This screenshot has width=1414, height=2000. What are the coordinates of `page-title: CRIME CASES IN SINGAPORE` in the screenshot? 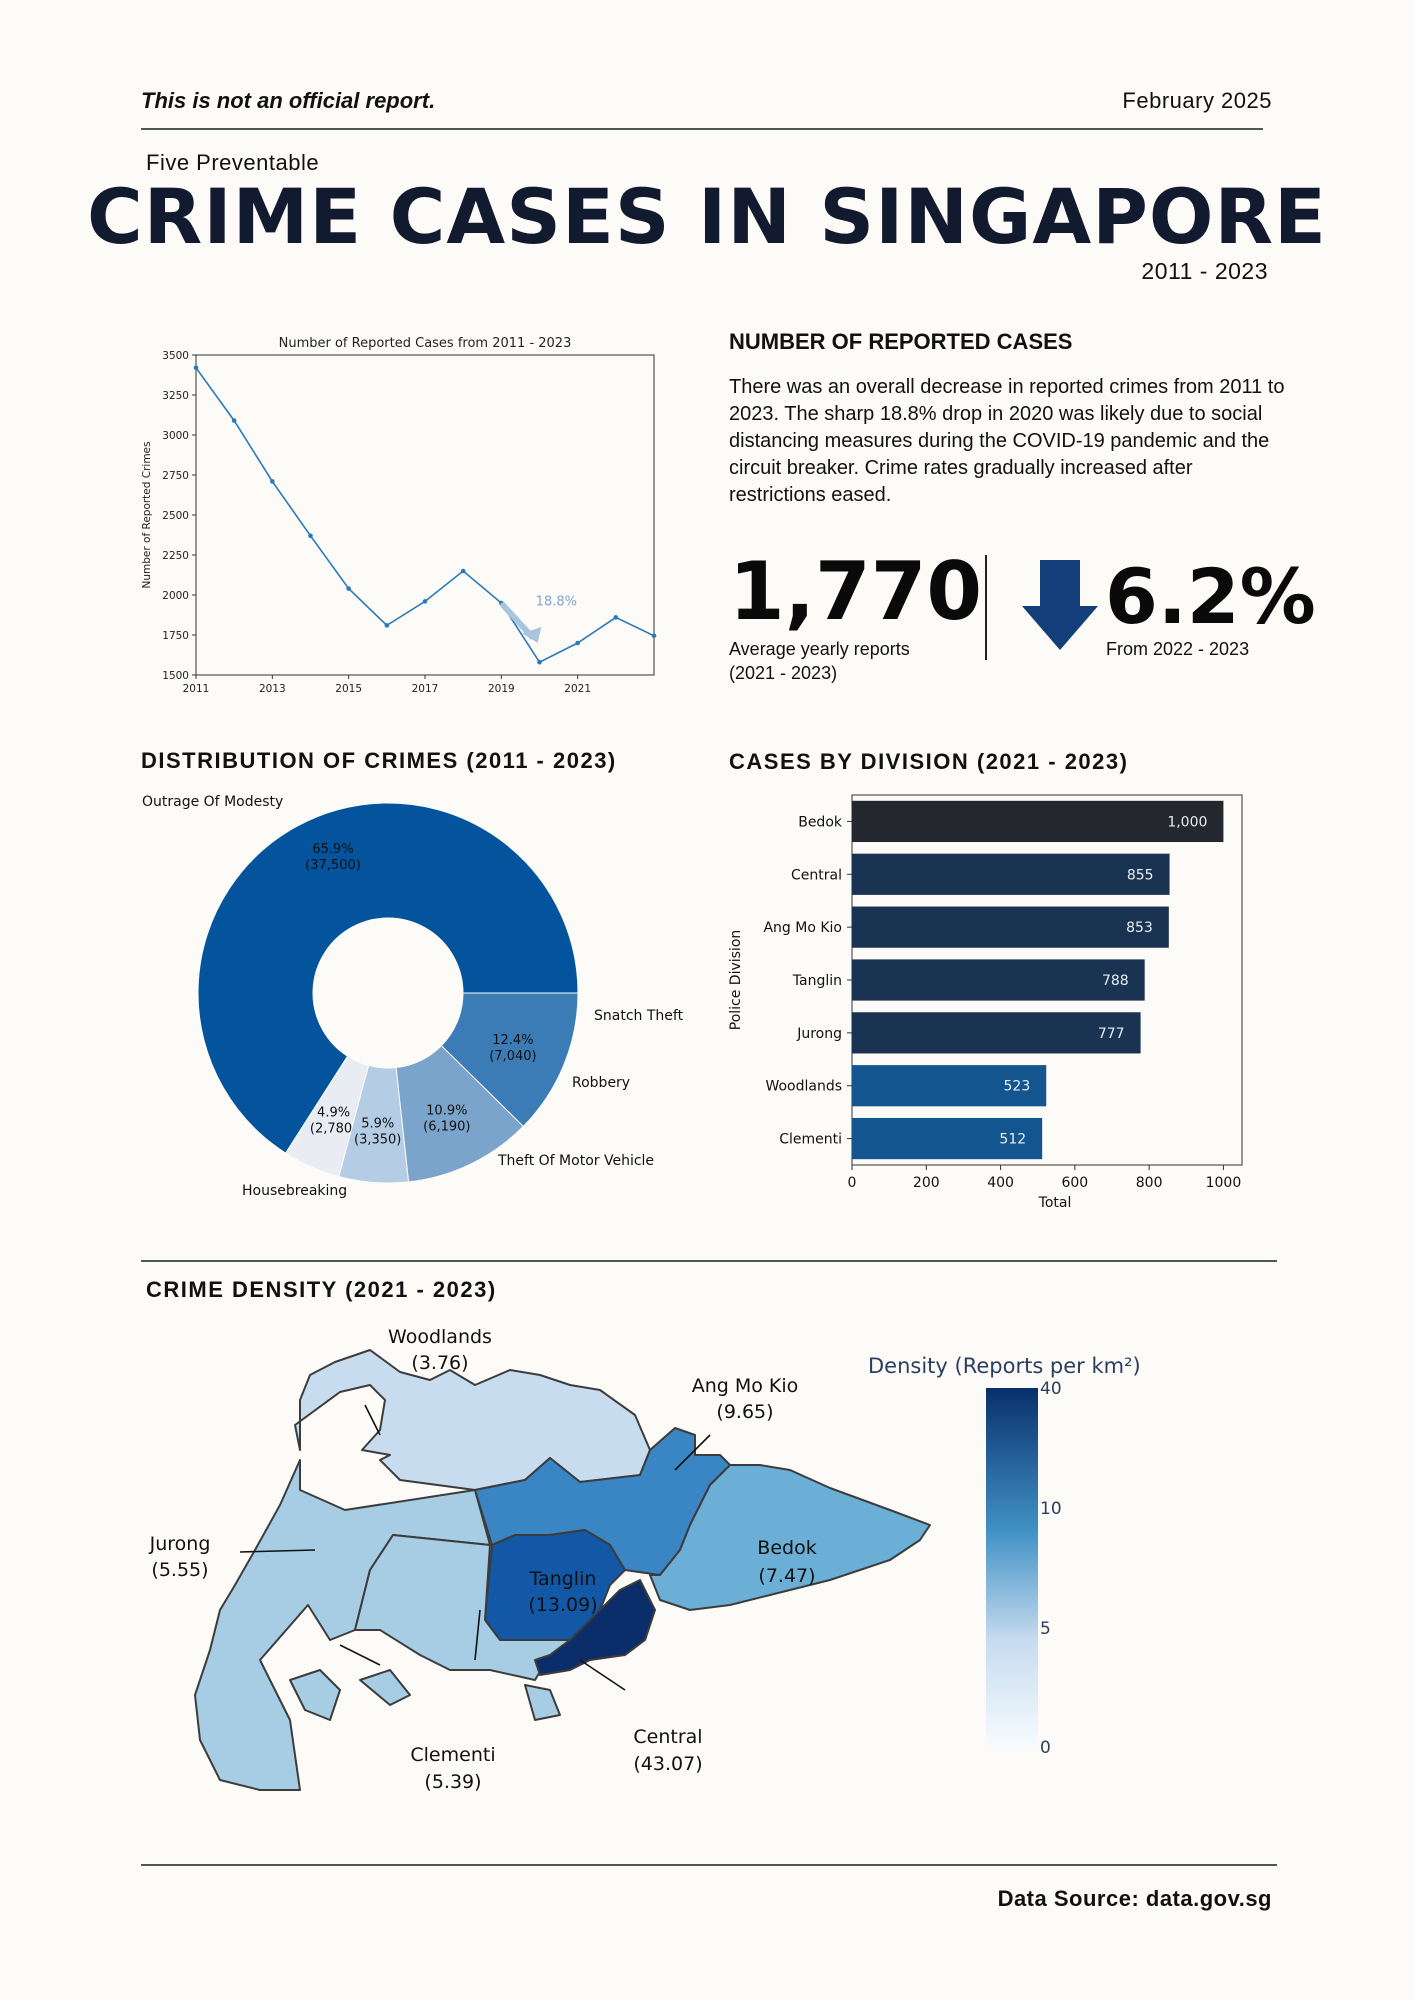 It's located at (707, 216).